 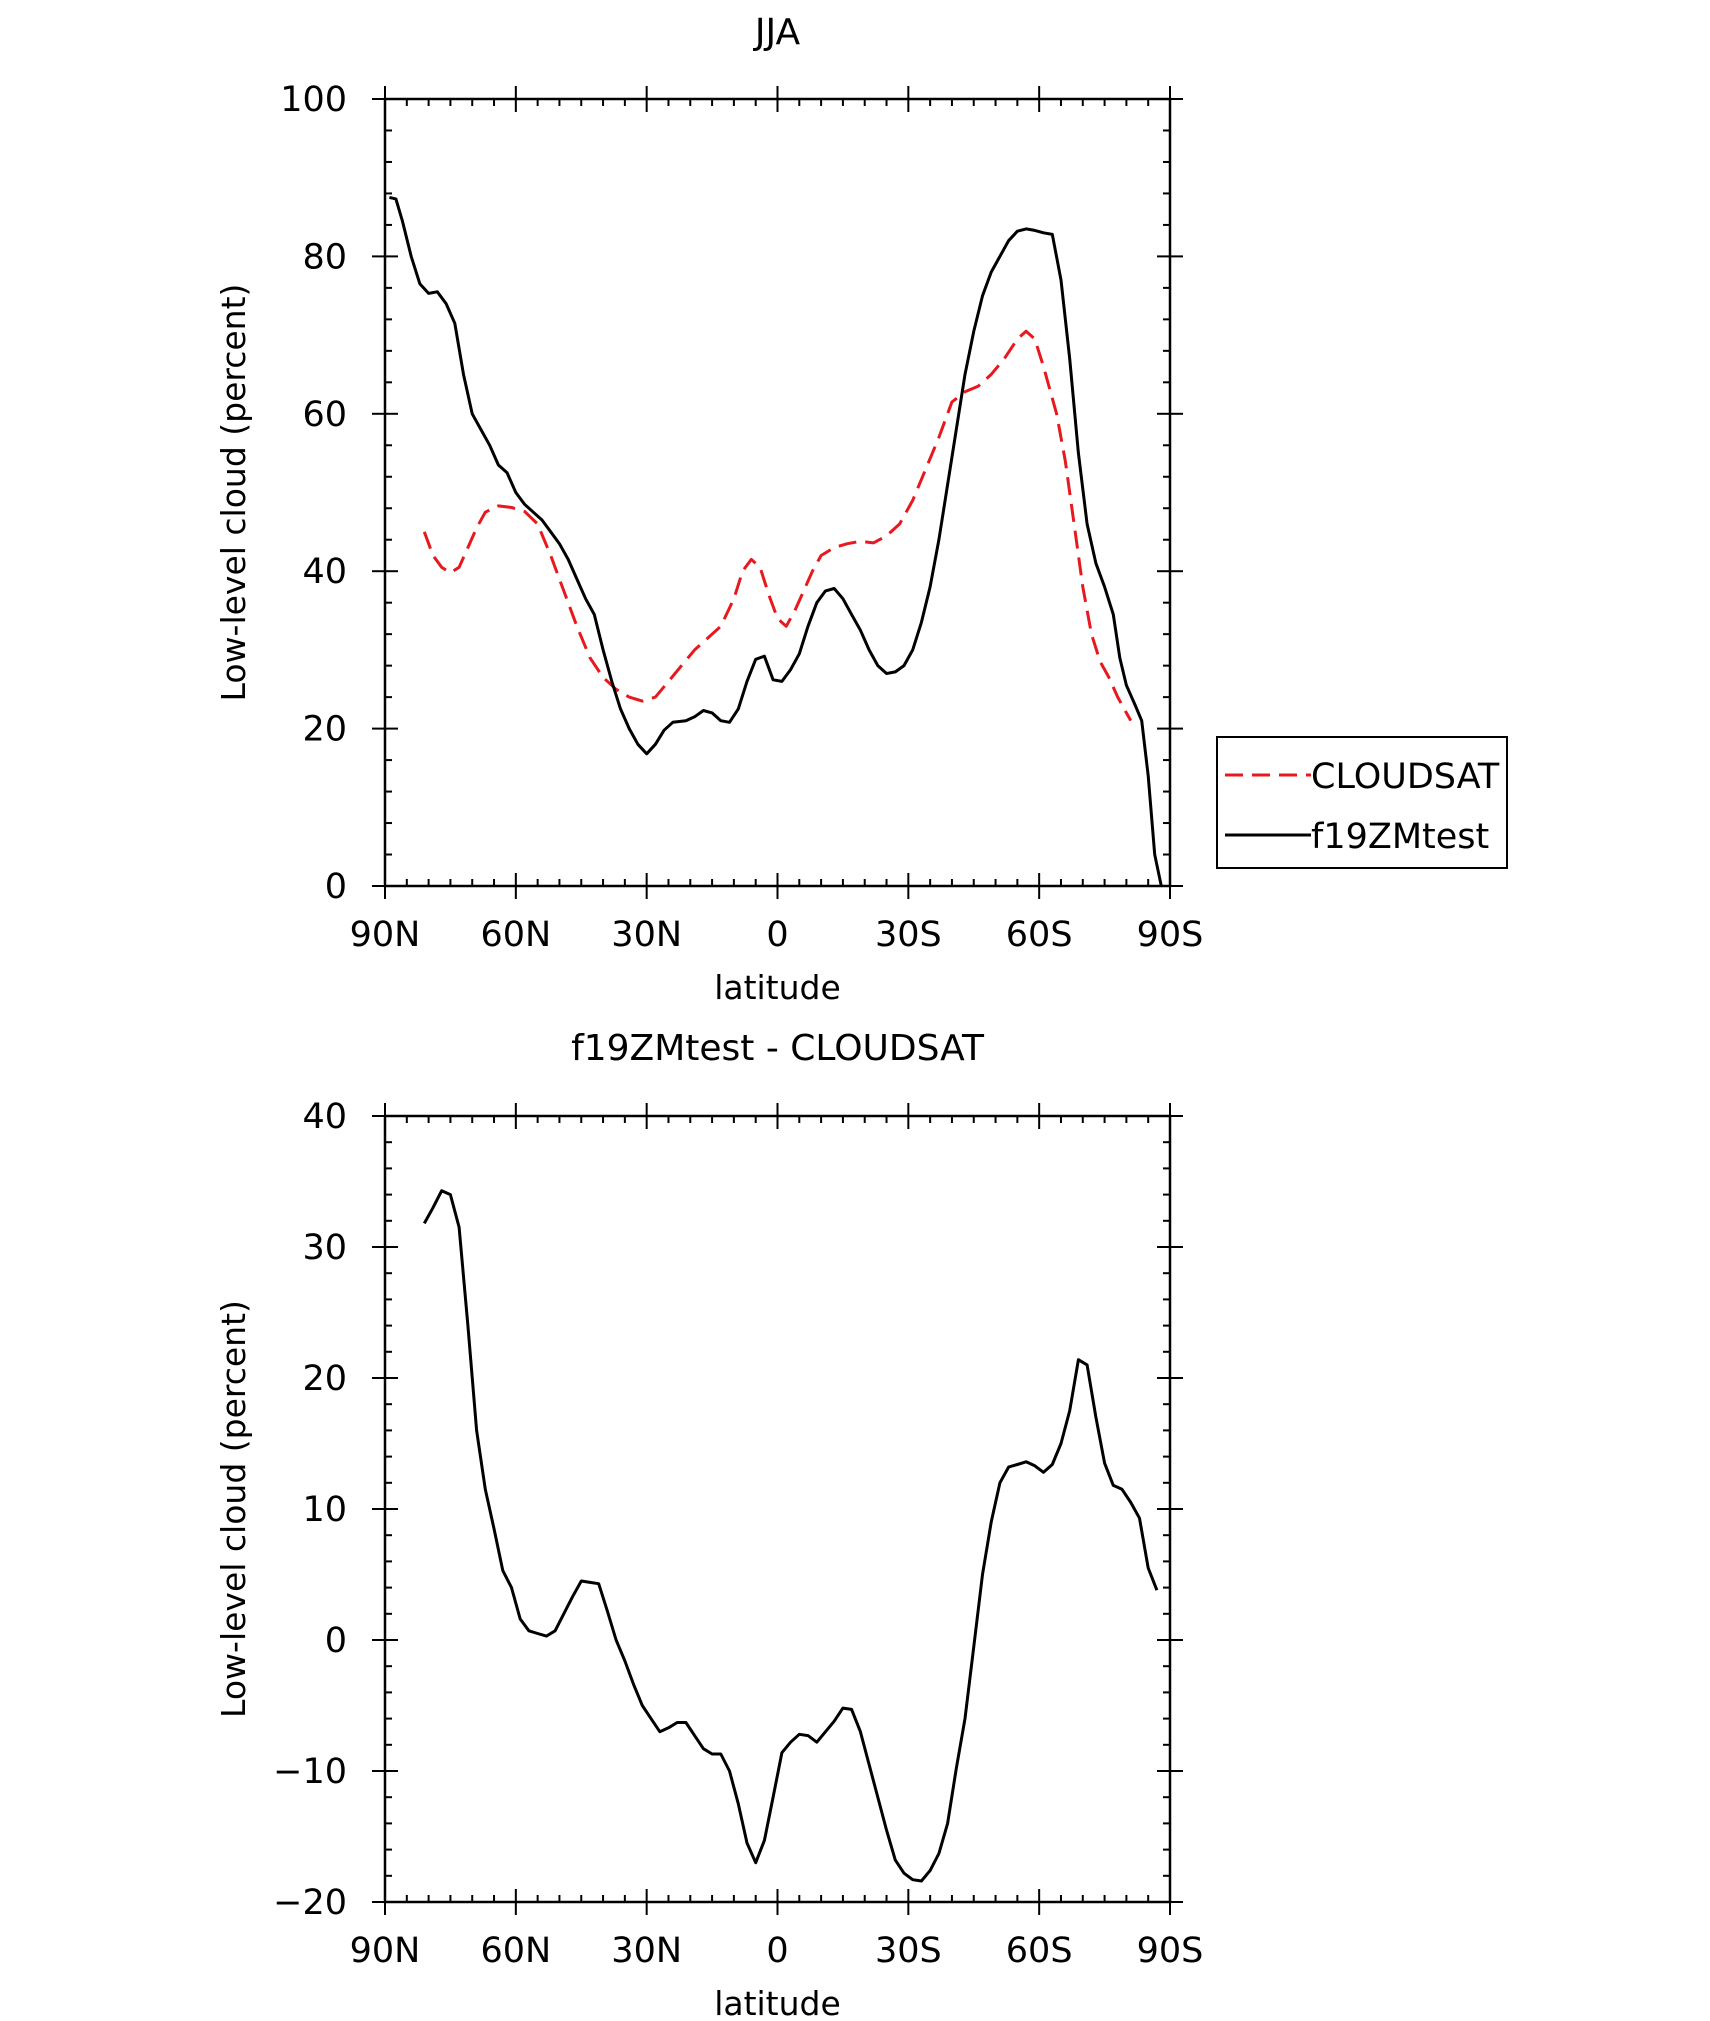 I want to click on y-tick-label: 30, so click(x=324, y=1248).